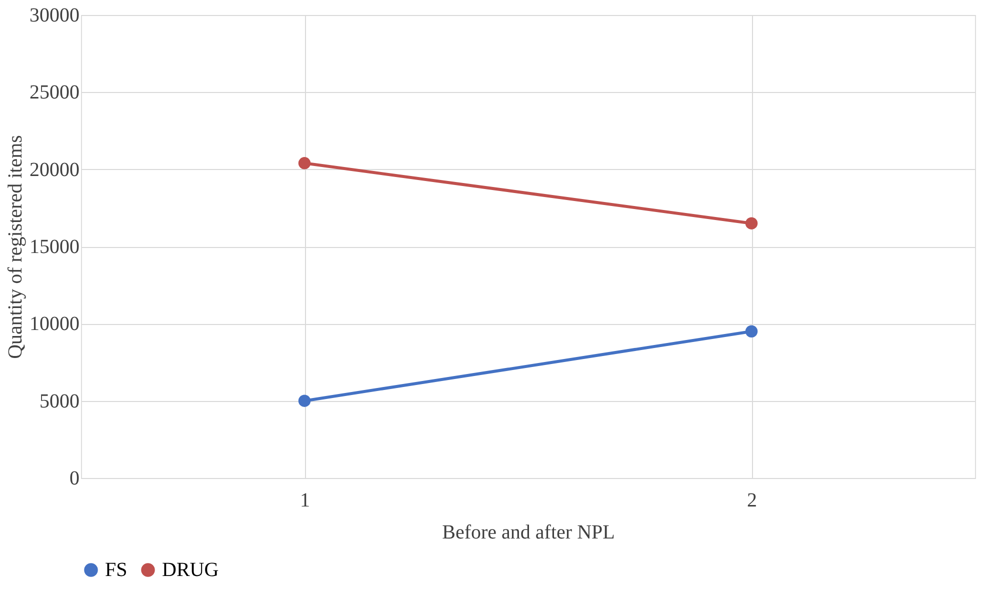  I want to click on y-axis-title: Quantity of registered items, so click(15, 246).